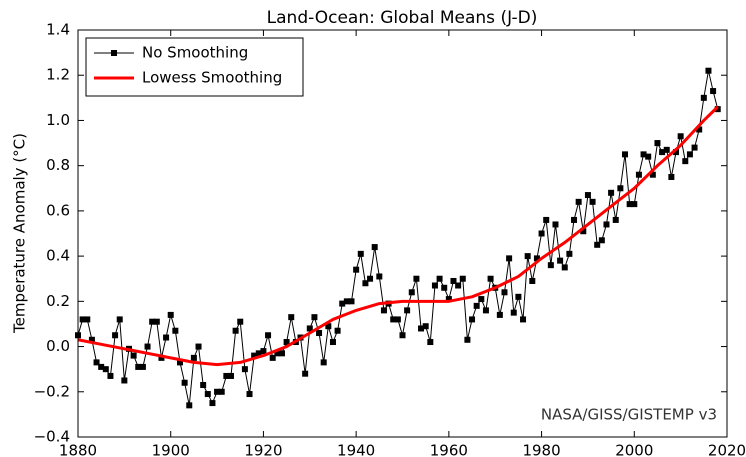 This screenshot has width=746, height=457. What do you see at coordinates (541, 449) in the screenshot?
I see `x-tick-label: 1980` at bounding box center [541, 449].